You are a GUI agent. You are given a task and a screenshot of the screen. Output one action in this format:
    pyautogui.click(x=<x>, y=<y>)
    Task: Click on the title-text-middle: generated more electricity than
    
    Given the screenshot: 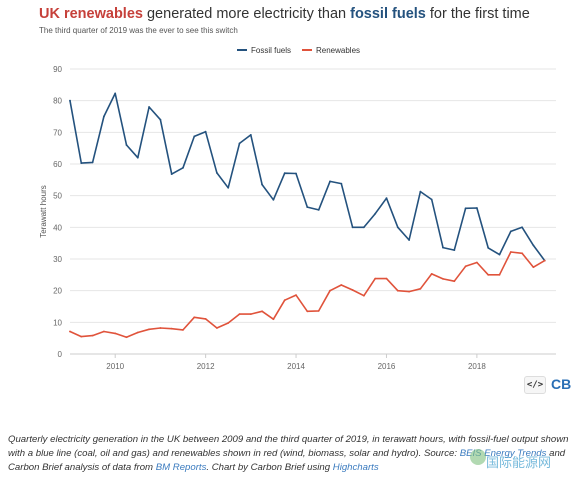 What is the action you would take?
    pyautogui.click(x=246, y=14)
    